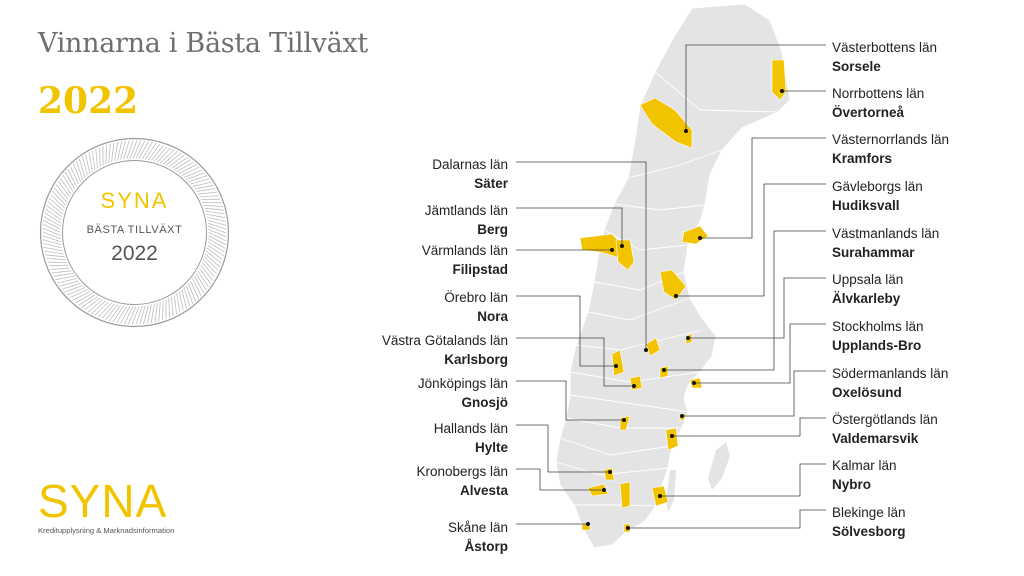  Describe the element at coordinates (867, 289) in the screenshot. I see `winner-label: Uppsala län Älvkarleby` at that location.